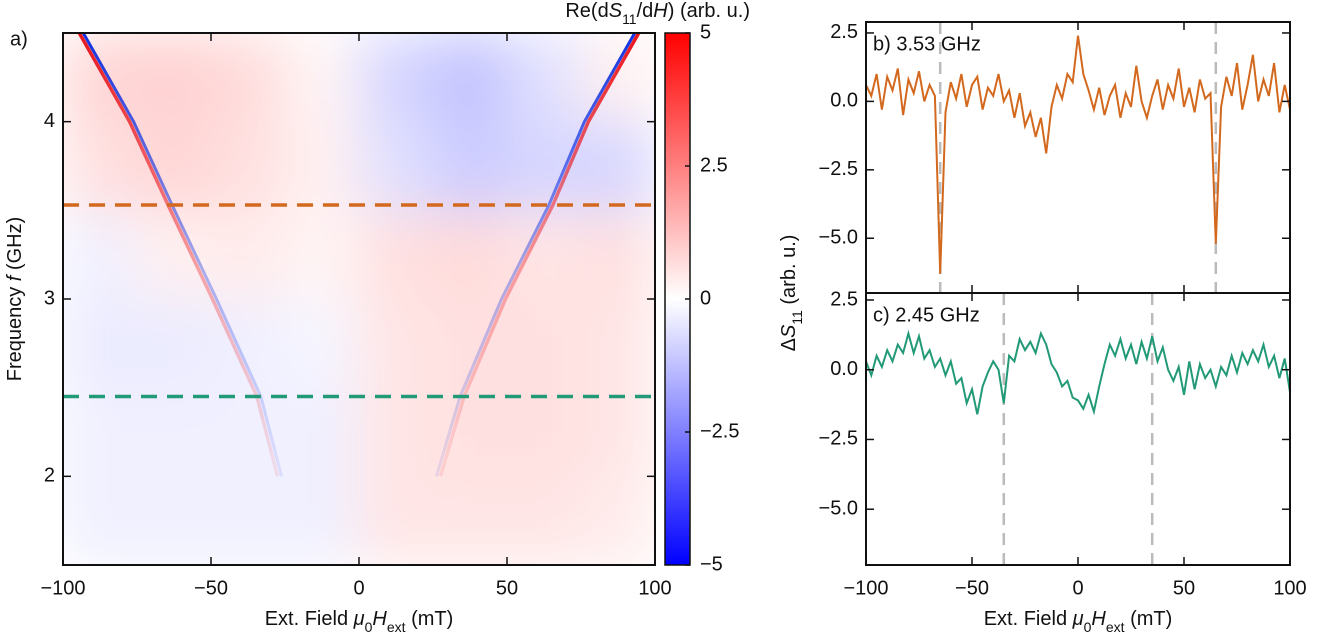 The image size is (1317, 636). What do you see at coordinates (711, 564) in the screenshot?
I see `colorbar-tick-label: −5` at bounding box center [711, 564].